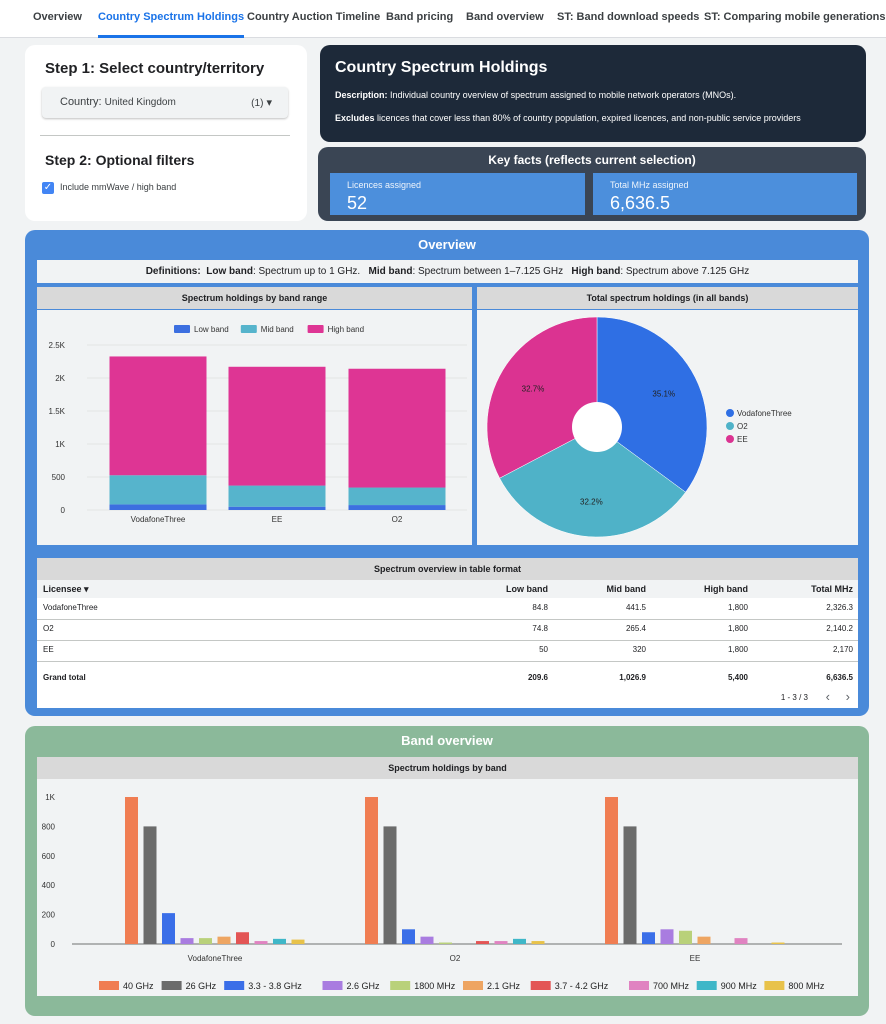 This screenshot has height=1024, width=886. What do you see at coordinates (254, 298) in the screenshot?
I see `bar-chart-title: Spectrum holdings by band range` at bounding box center [254, 298].